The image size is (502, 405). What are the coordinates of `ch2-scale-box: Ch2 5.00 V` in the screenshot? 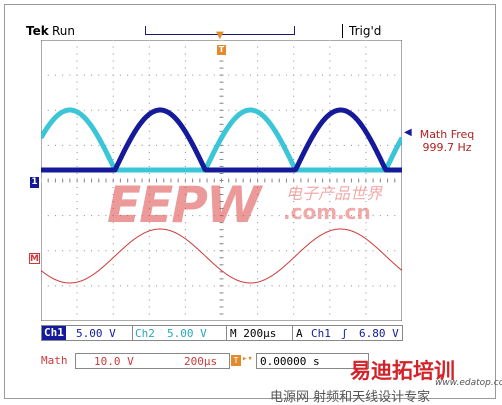 It's located at (179, 333).